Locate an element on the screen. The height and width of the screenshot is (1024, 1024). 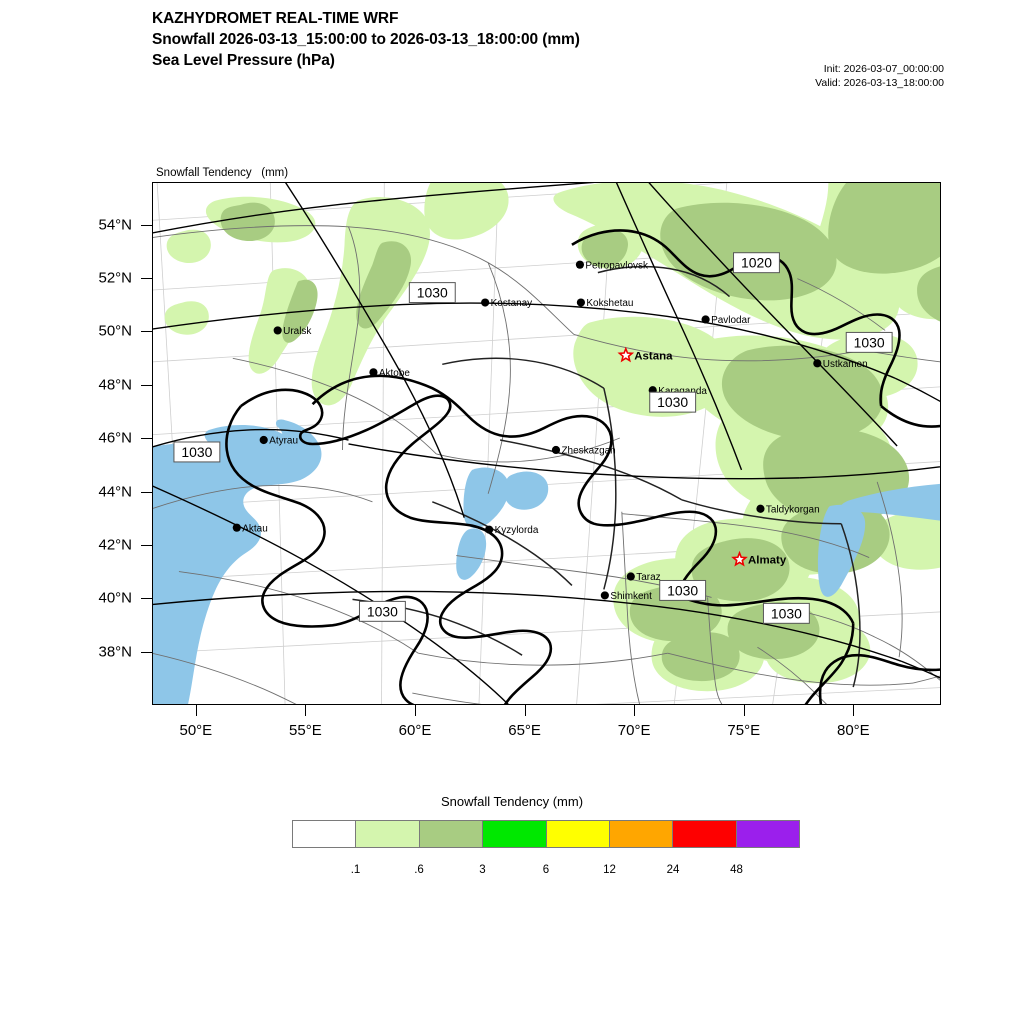
latitude-tick-label: 44°N is located at coordinates (115, 492).